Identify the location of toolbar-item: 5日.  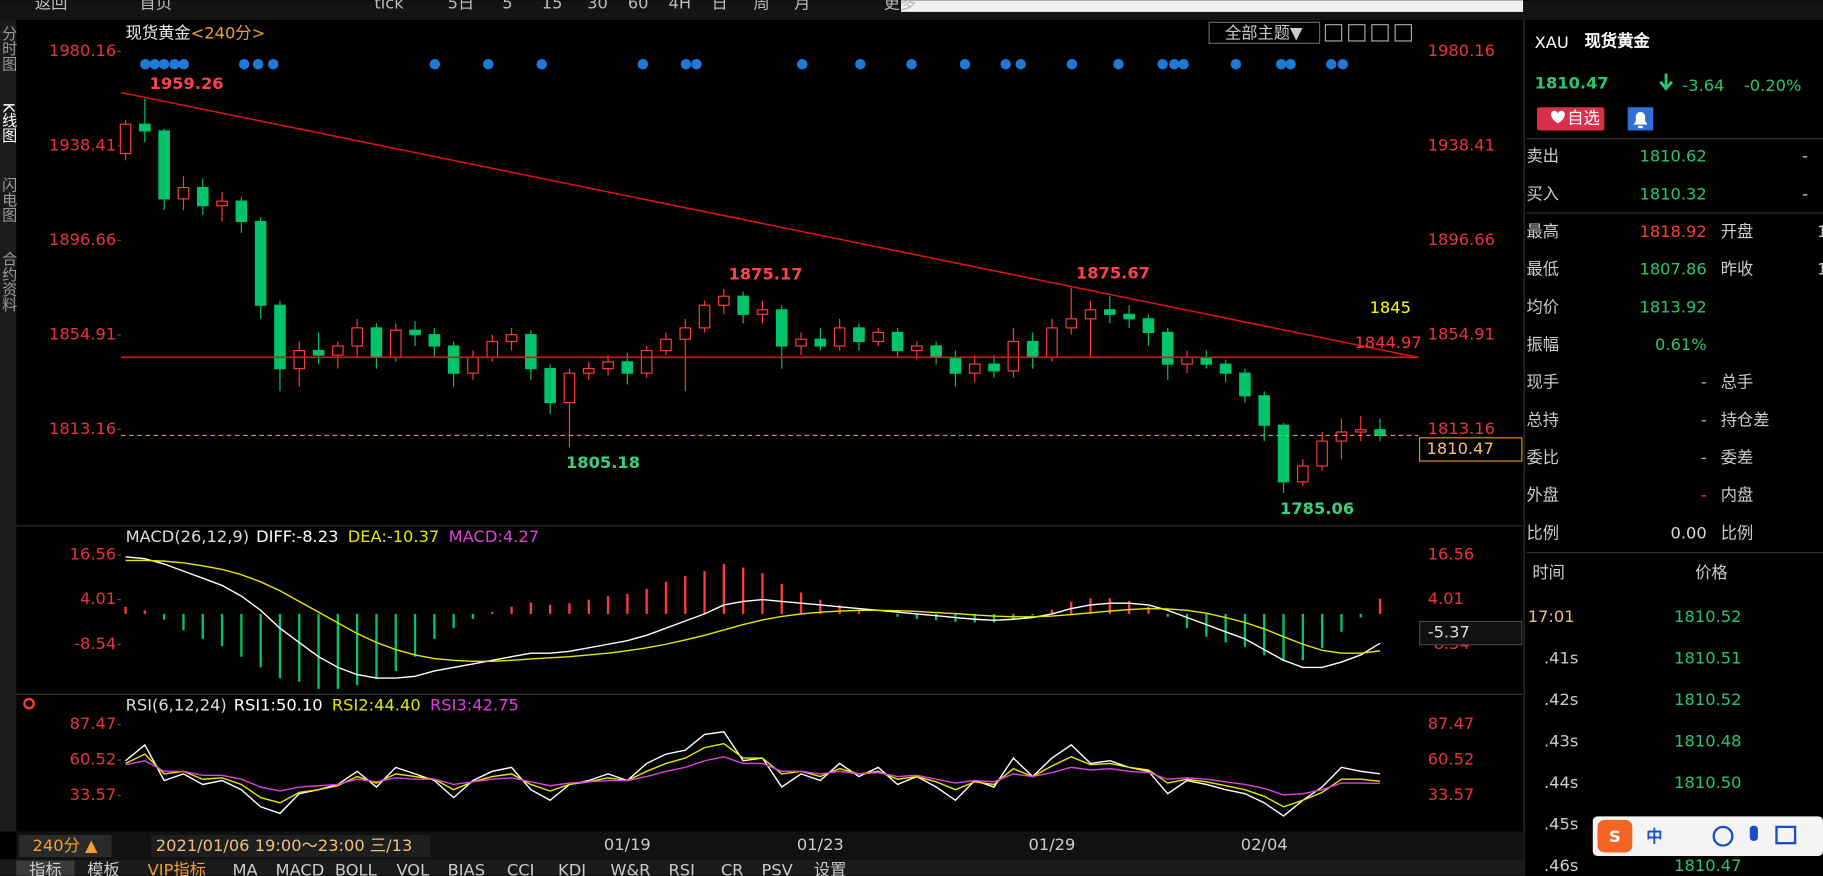
(461, 6).